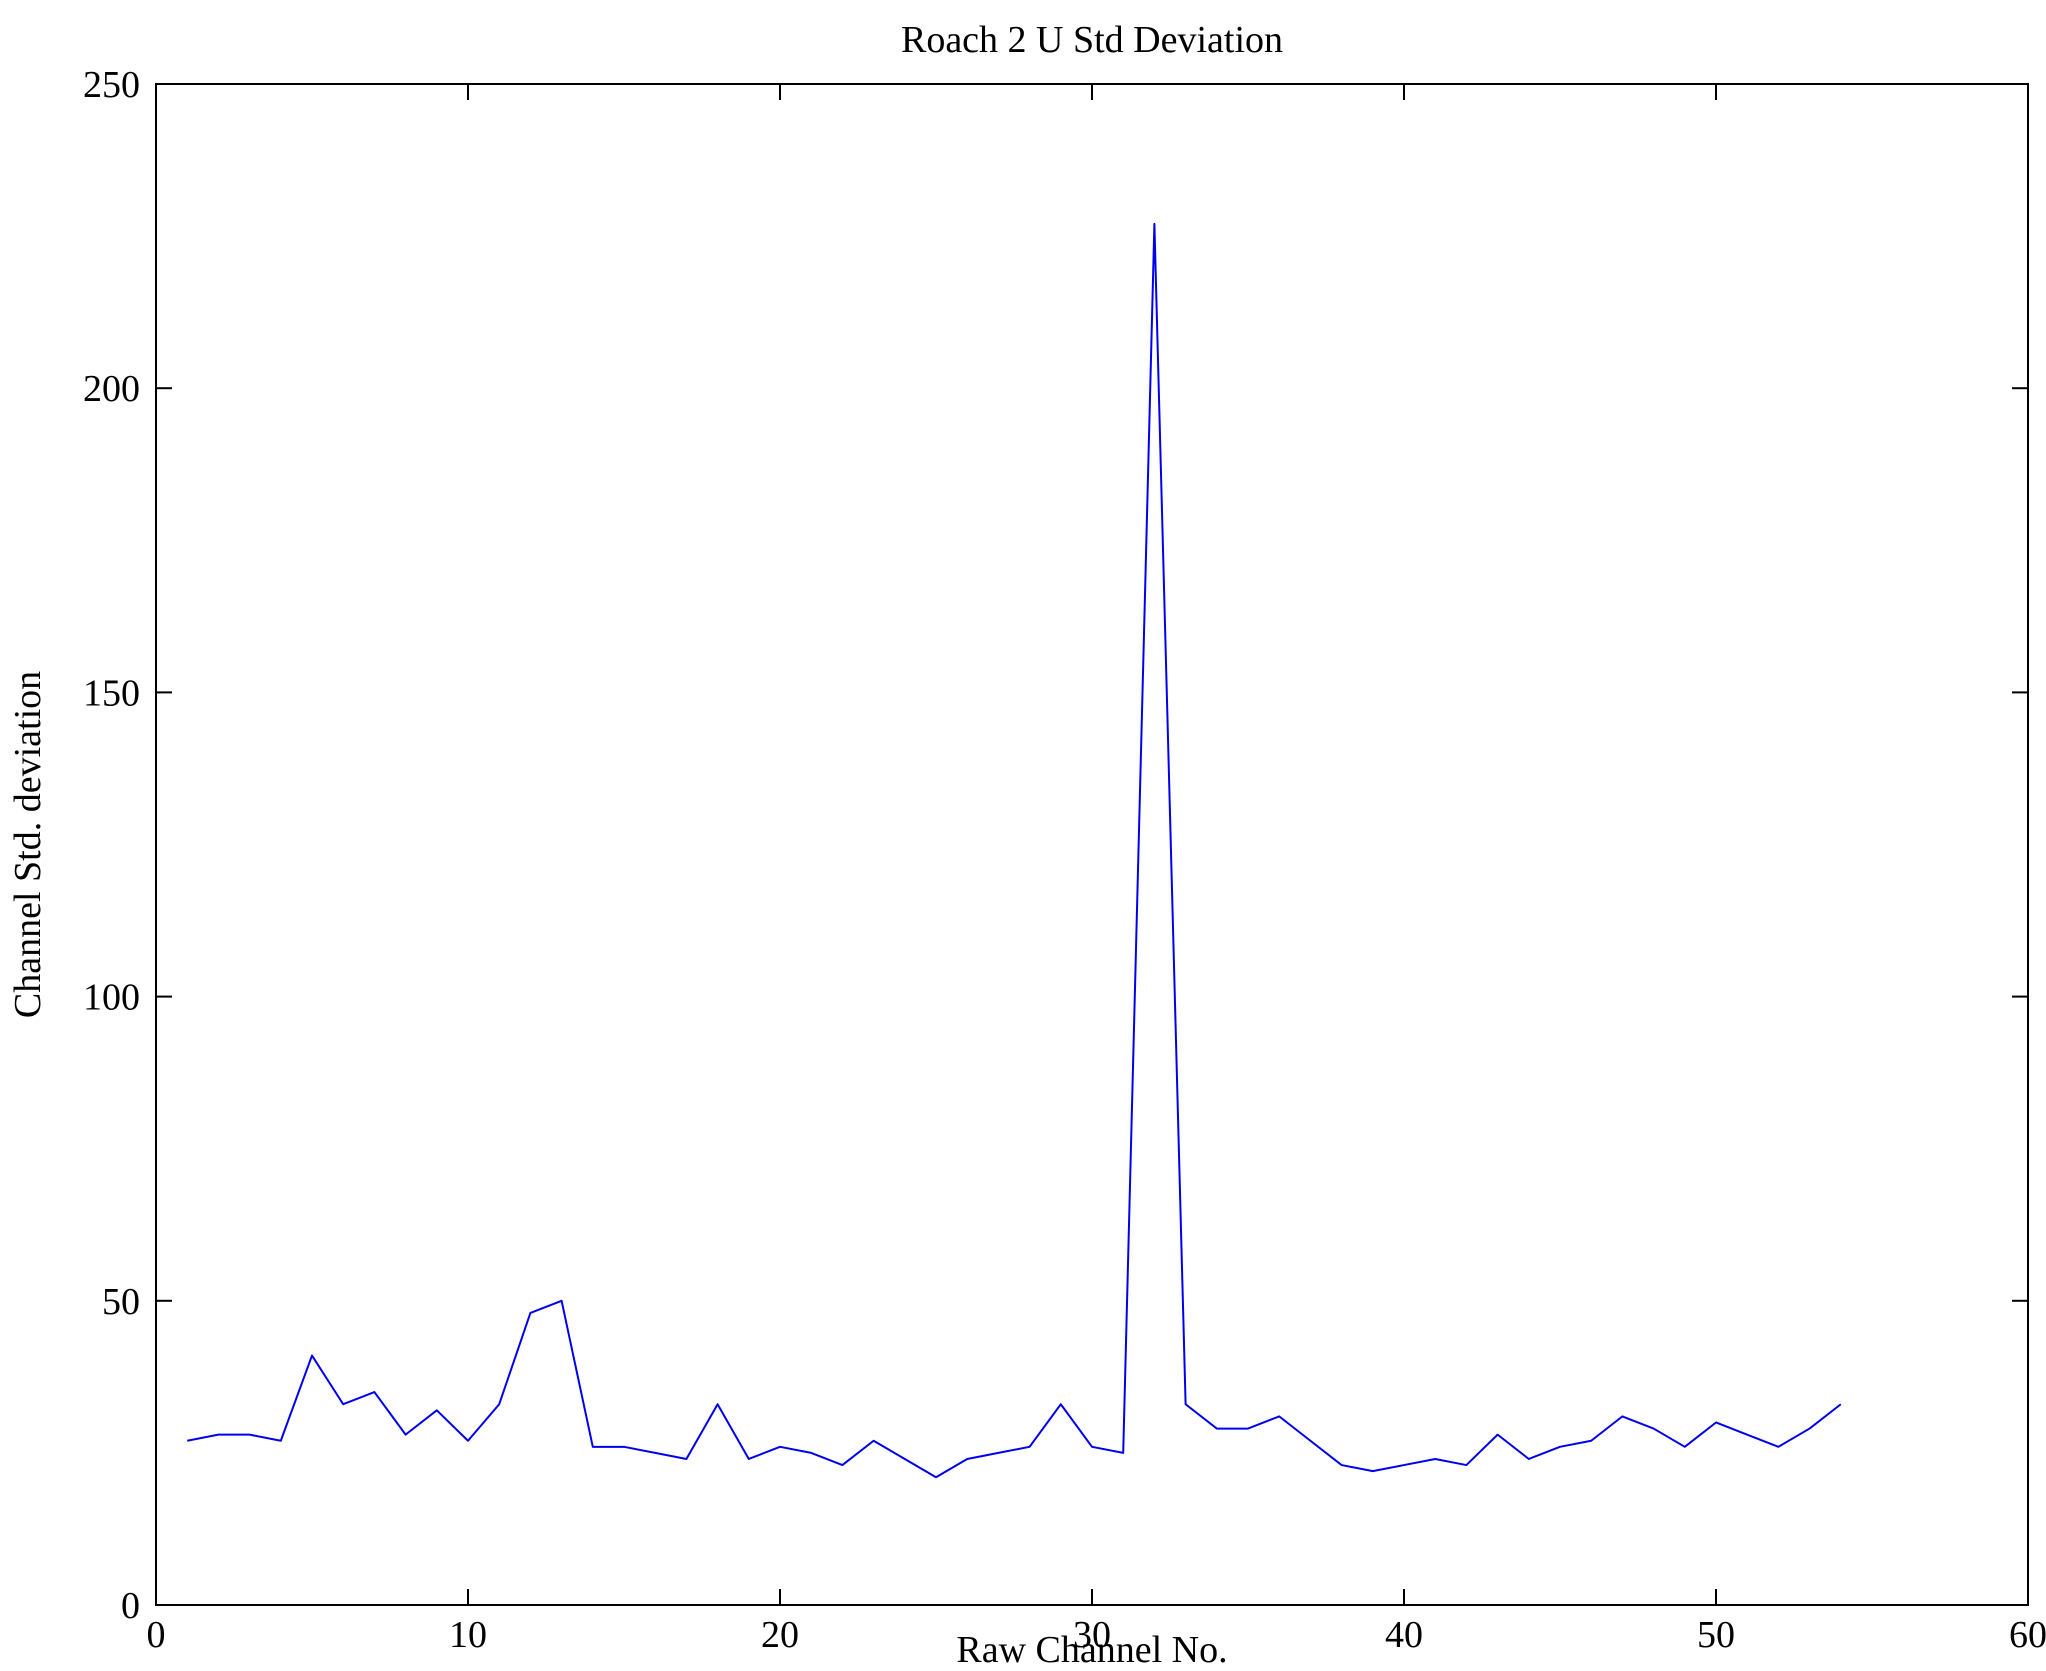  I want to click on y-tick-label: 200, so click(111, 389).